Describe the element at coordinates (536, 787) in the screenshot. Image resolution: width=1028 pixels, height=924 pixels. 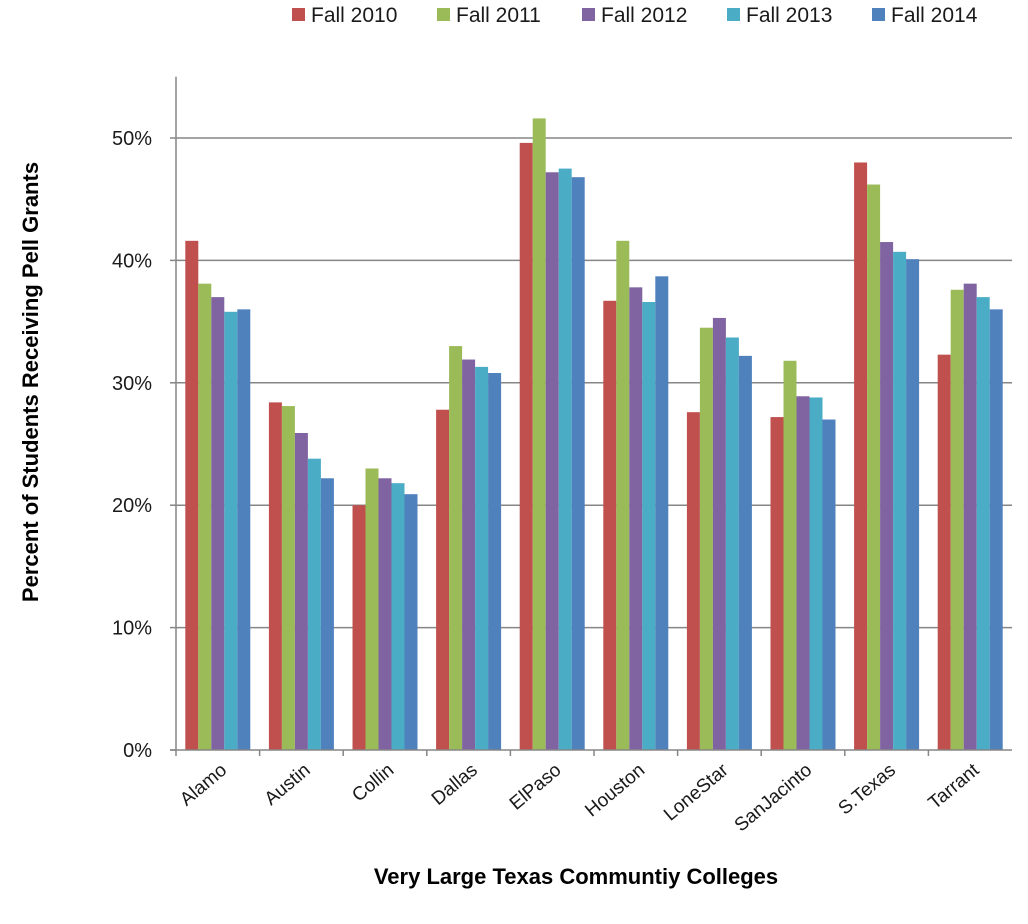
I see `x-tick-label: ElPaso` at that location.